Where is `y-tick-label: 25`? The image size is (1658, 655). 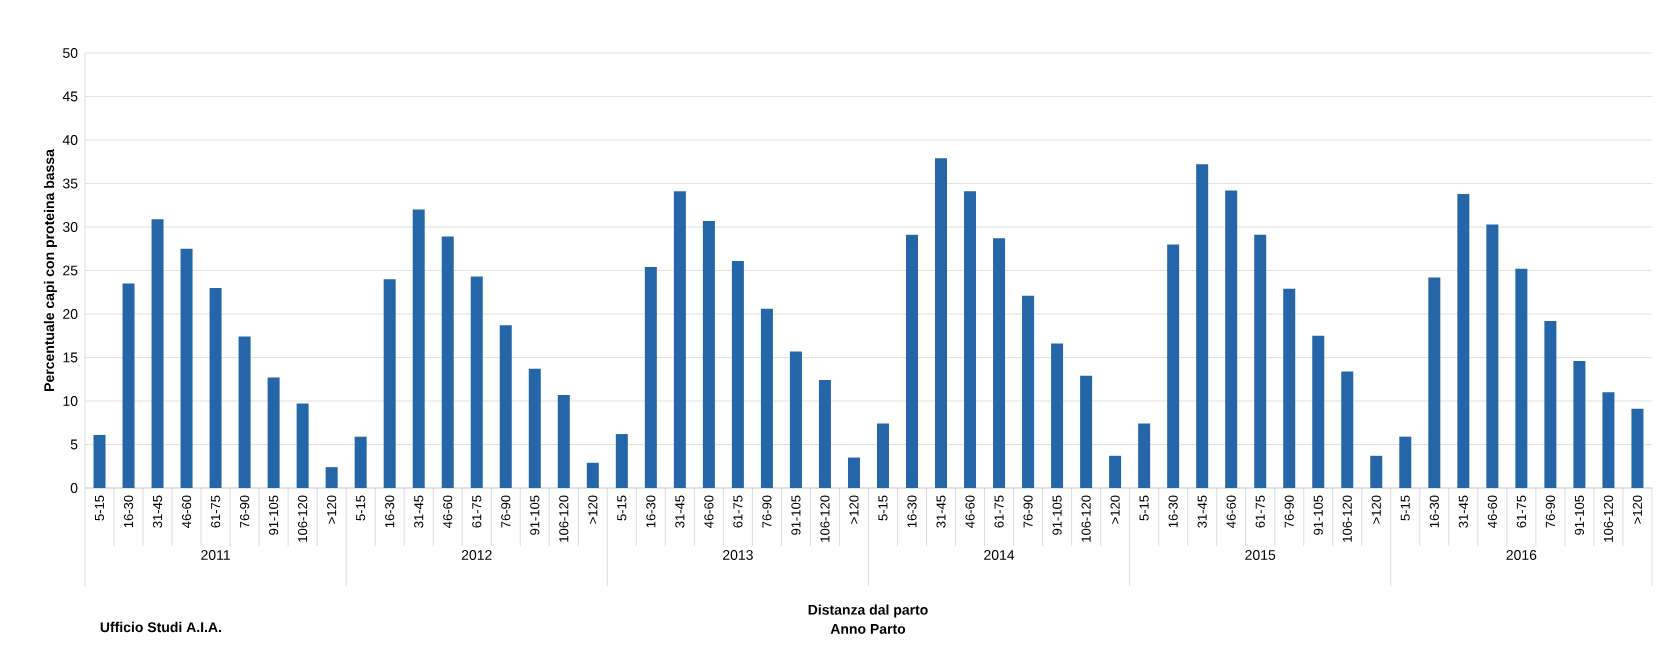 y-tick-label: 25 is located at coordinates (70, 270).